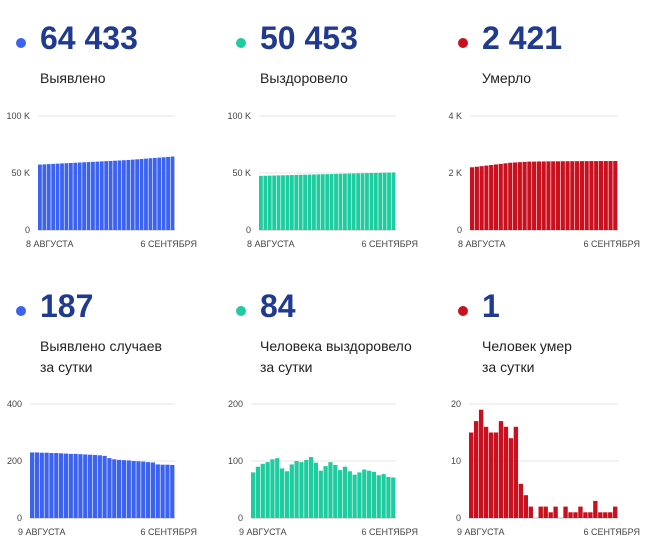 The image size is (657, 548). I want to click on stat-value: 2 421, so click(522, 38).